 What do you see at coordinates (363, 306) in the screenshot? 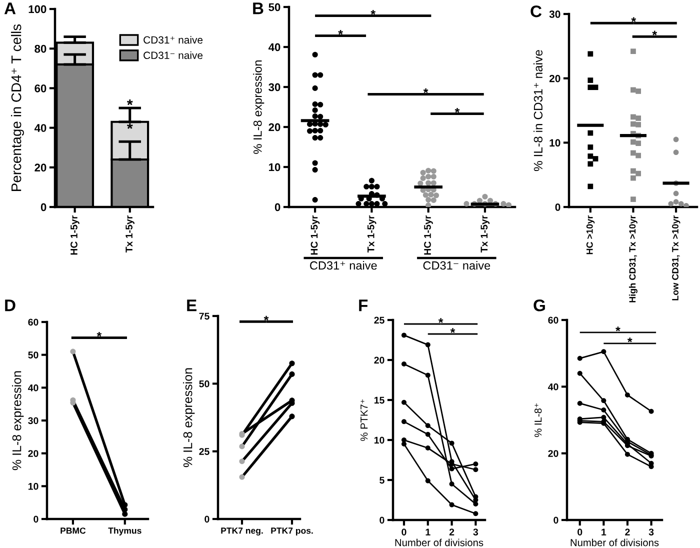
I see `chart-title: F` at bounding box center [363, 306].